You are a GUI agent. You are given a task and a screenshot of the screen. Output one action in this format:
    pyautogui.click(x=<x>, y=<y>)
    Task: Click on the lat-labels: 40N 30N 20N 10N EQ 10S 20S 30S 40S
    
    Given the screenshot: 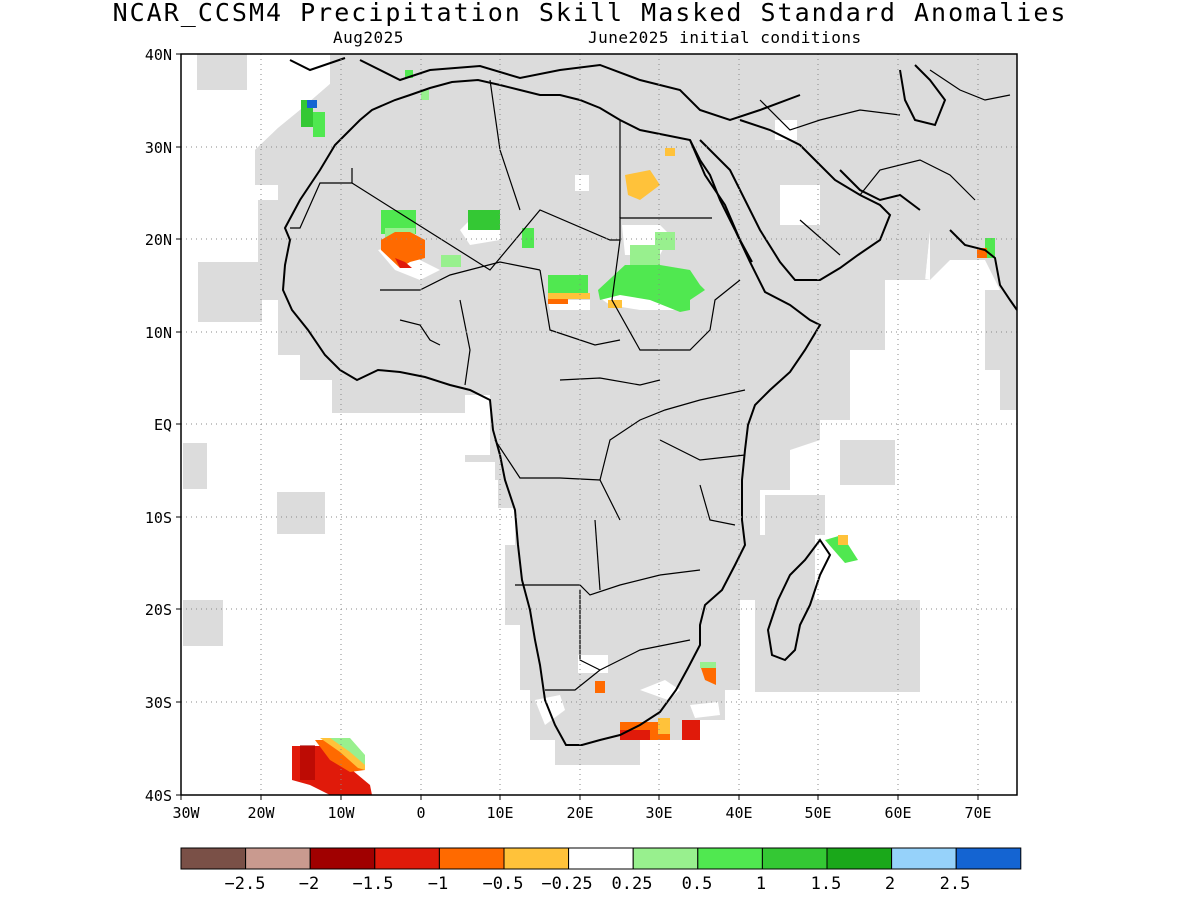 What is the action you would take?
    pyautogui.click(x=158, y=425)
    